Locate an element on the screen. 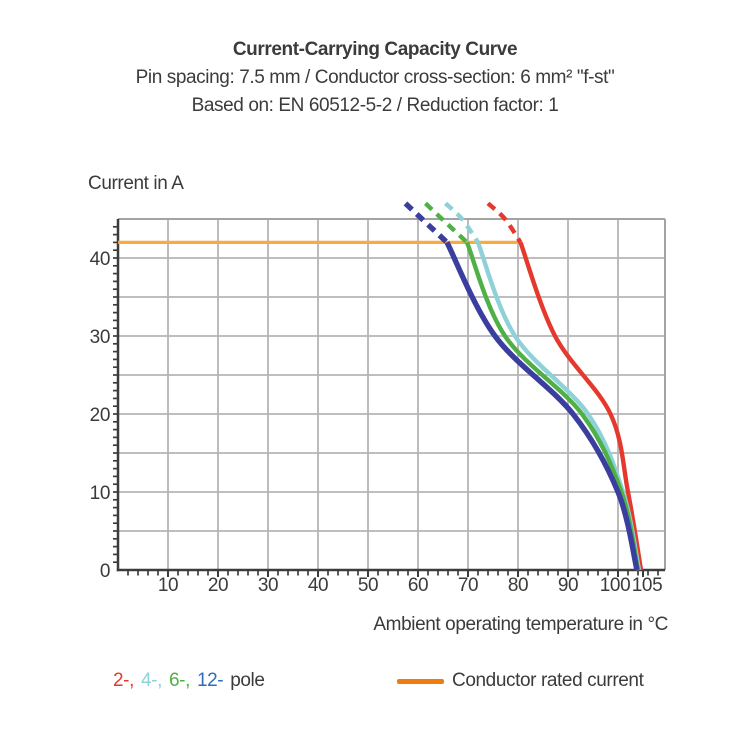 The height and width of the screenshot is (750, 750). legend-pole-item: 12- is located at coordinates (210, 680).